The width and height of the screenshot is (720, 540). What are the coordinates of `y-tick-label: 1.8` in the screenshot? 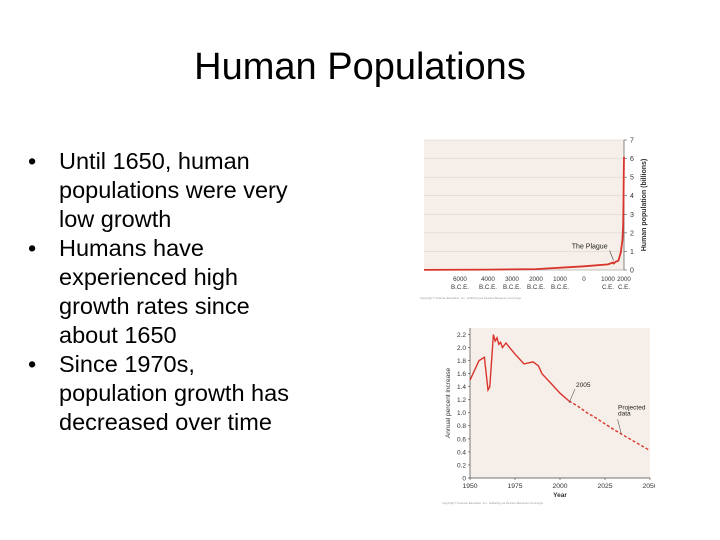 It's located at (461, 361).